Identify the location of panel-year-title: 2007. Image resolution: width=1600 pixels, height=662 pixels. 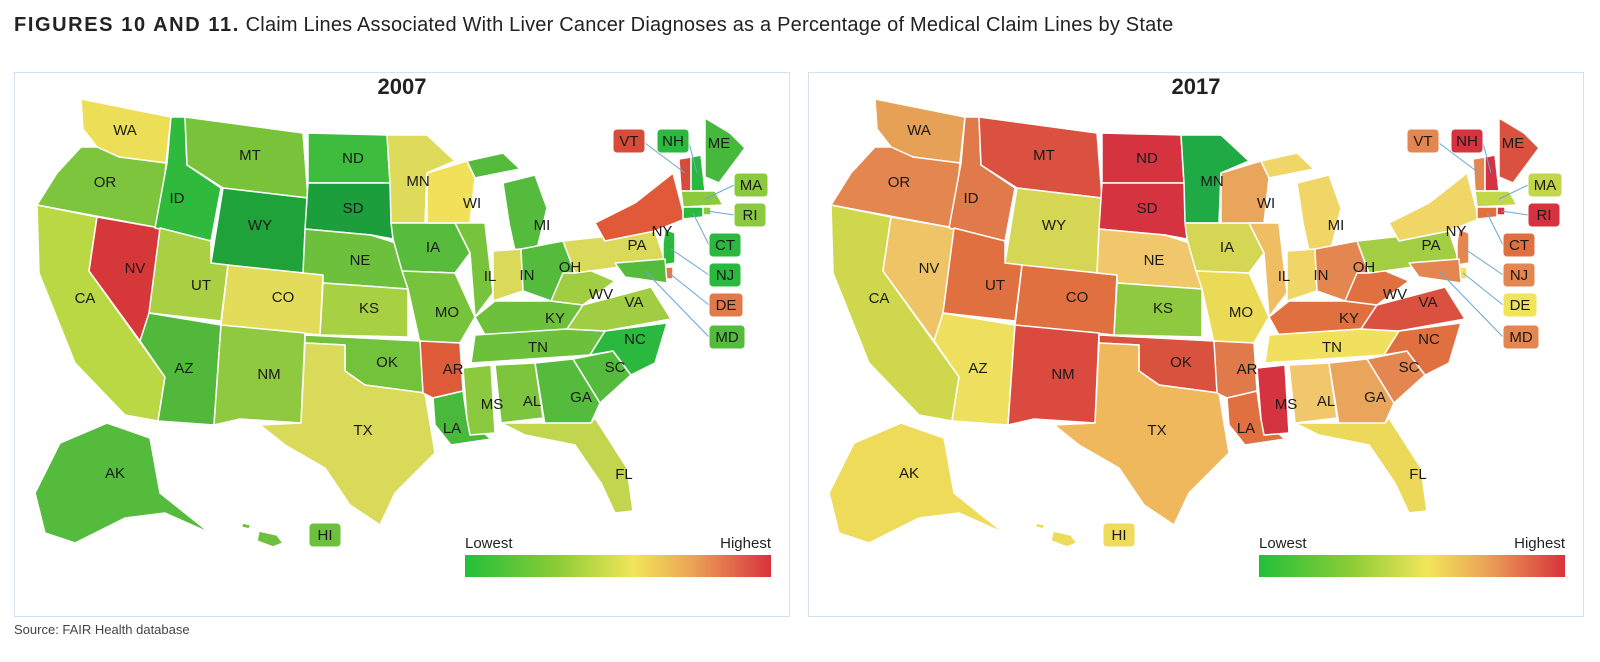
(402, 86).